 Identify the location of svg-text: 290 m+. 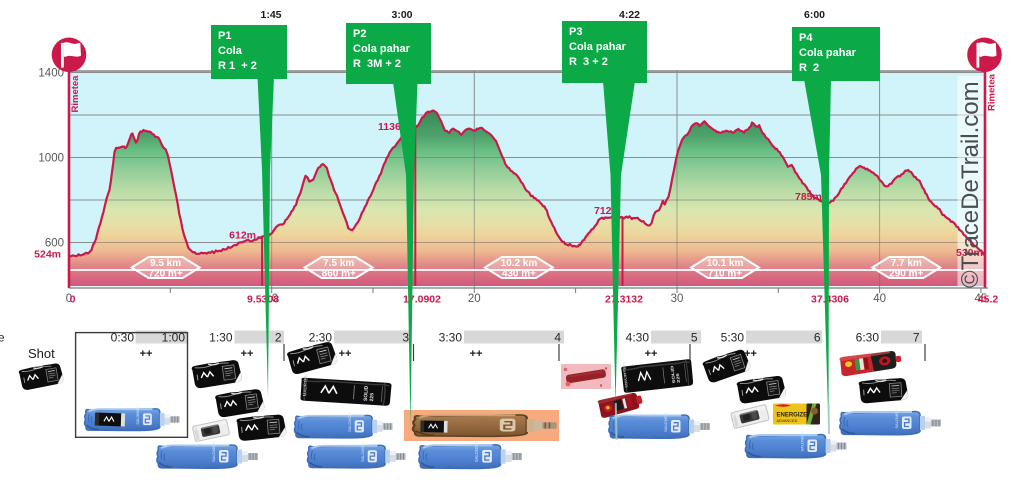
(906, 274).